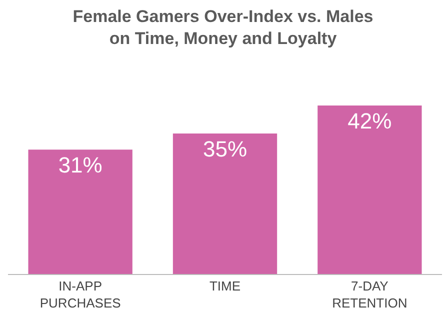  I want to click on data-label: 35%, so click(225, 149).